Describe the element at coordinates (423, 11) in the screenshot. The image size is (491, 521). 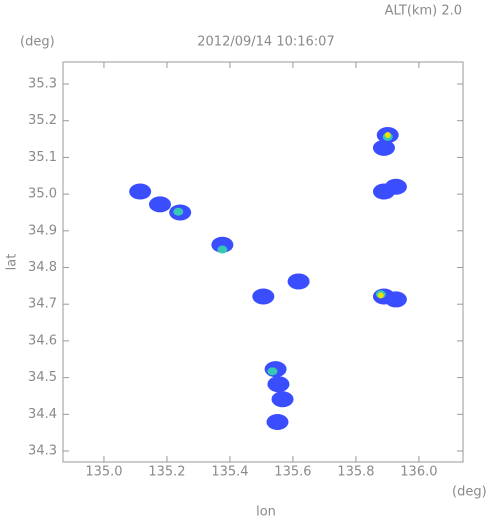
I see `altitude-label: ALT(km) 2.0` at that location.